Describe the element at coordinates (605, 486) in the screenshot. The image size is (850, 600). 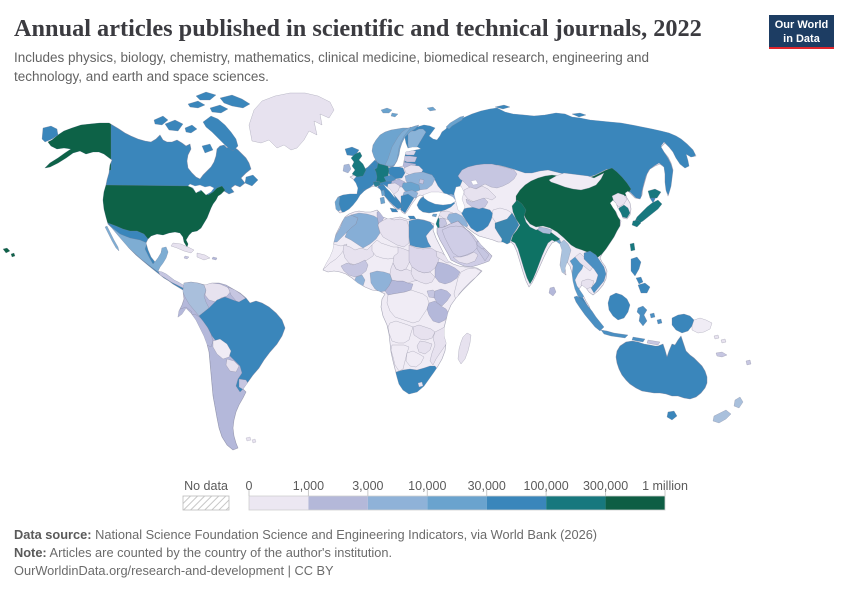
I see `svg-text: 300,000` at that location.